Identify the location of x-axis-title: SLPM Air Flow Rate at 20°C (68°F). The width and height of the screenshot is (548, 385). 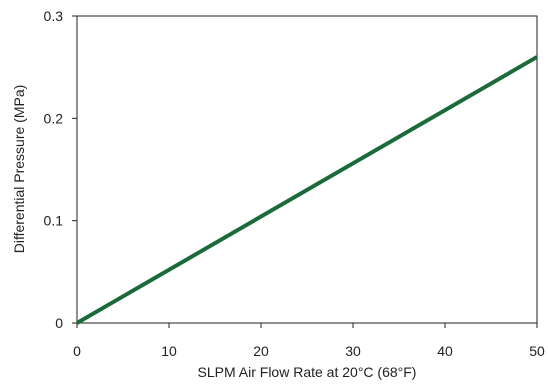
(307, 372).